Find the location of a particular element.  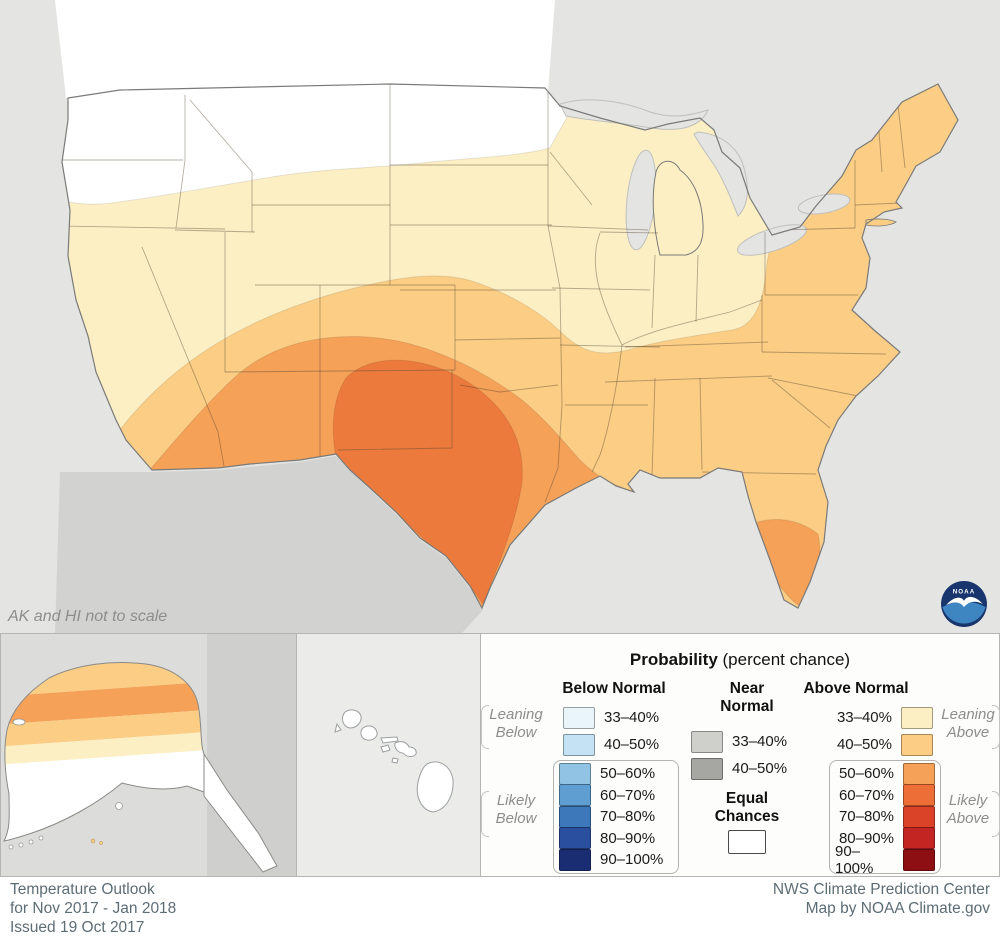

footer-line: NWS Climate Prediction Center is located at coordinates (881, 889).